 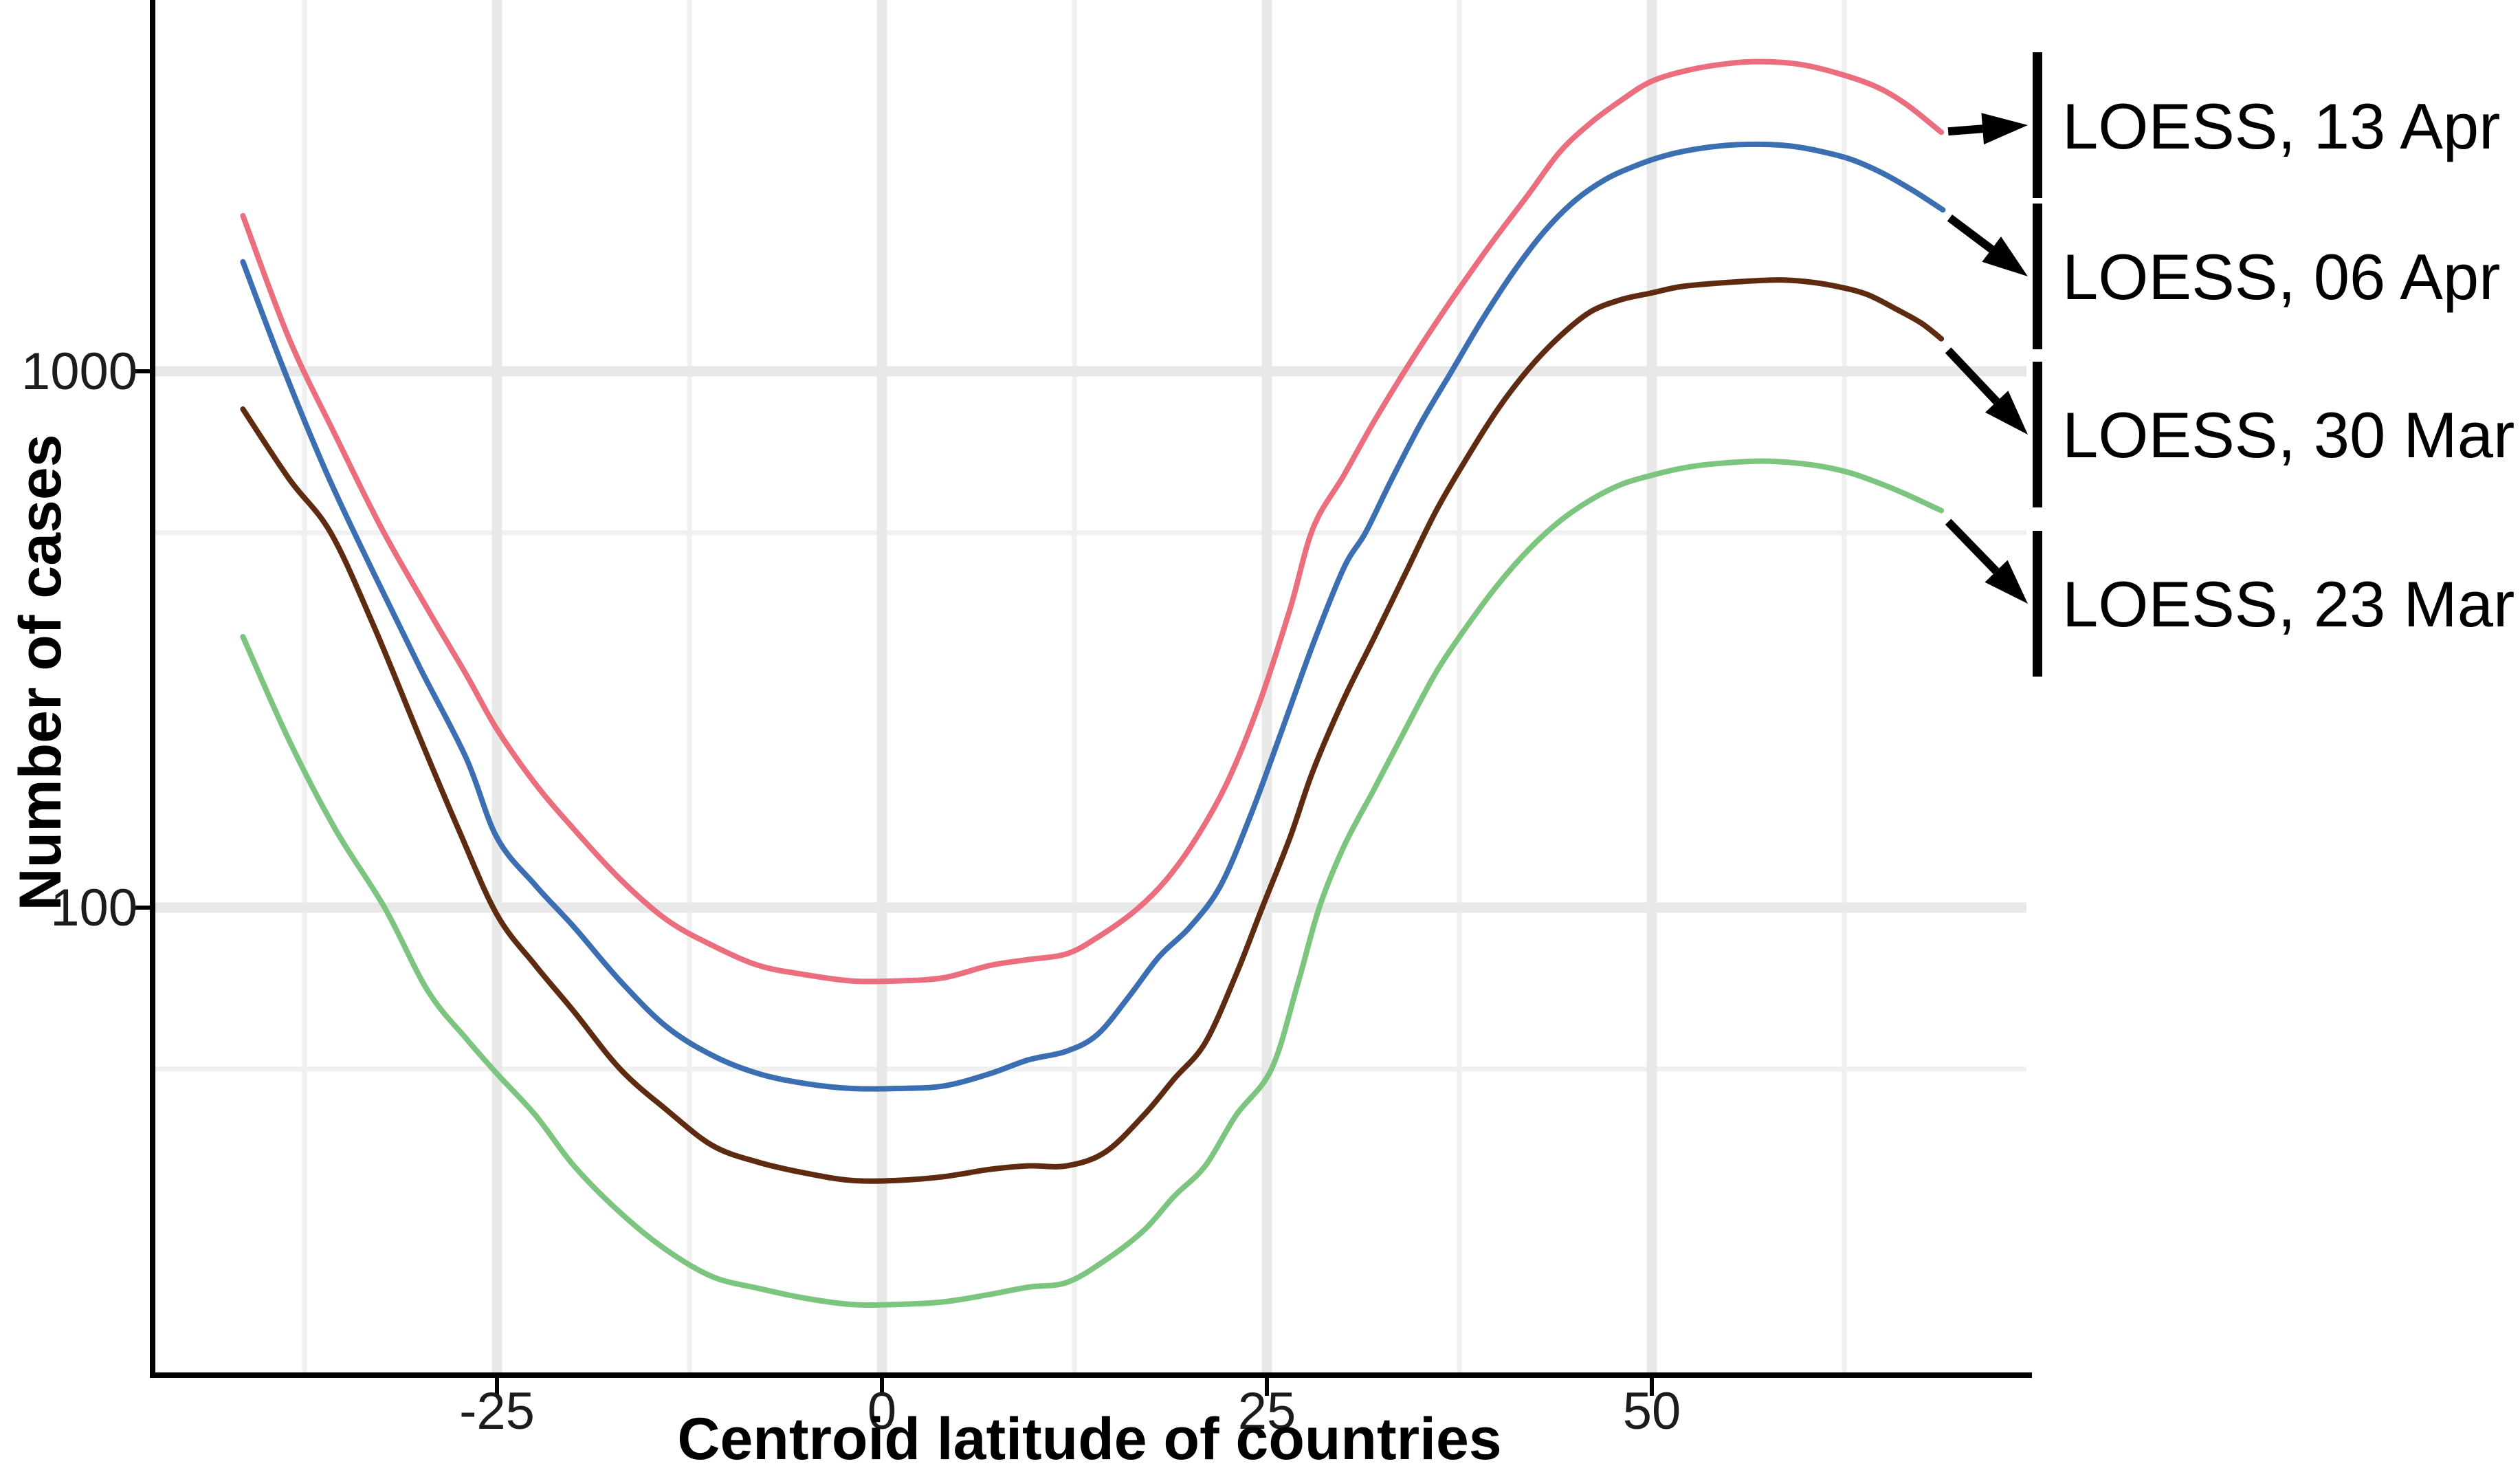 What do you see at coordinates (41, 672) in the screenshot?
I see `y-axis-title: Number of cases` at bounding box center [41, 672].